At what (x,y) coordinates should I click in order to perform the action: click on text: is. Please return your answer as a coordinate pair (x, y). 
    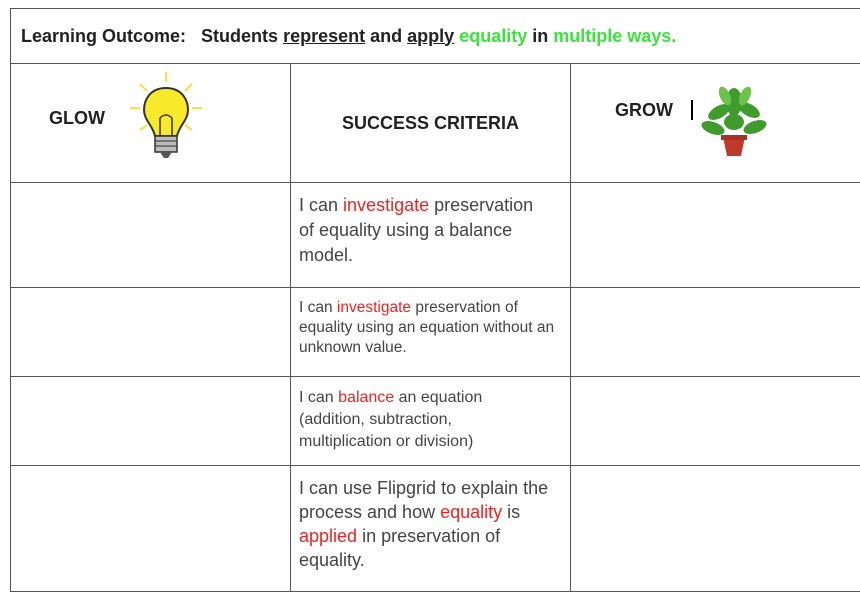
    Looking at the image, I should click on (513, 512).